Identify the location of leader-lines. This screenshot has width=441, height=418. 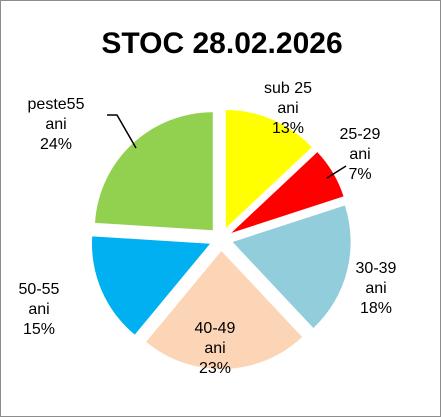
(227, 146).